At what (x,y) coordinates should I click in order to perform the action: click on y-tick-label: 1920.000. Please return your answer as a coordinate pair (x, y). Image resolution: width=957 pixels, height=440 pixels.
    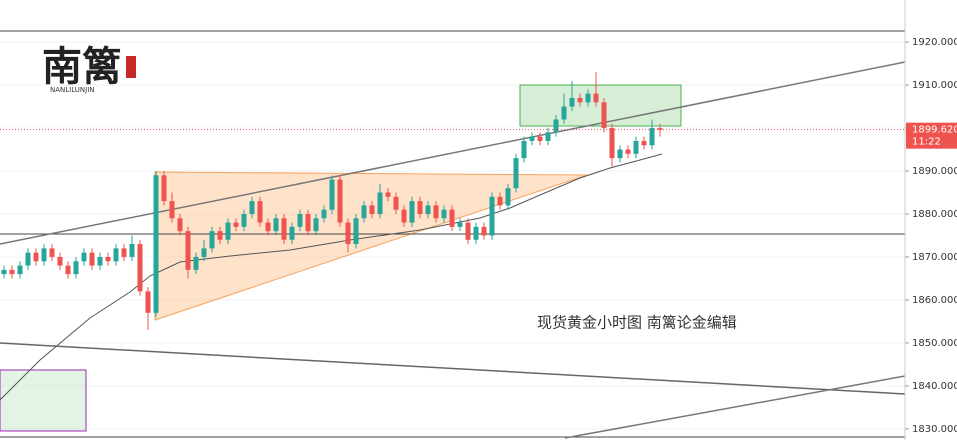
    Looking at the image, I should click on (934, 42).